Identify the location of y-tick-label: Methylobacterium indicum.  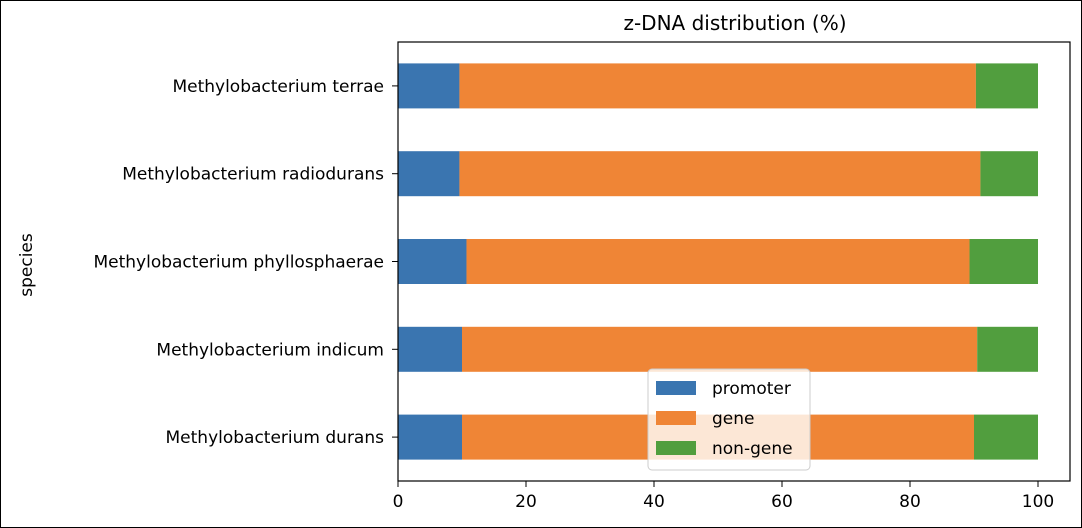
(270, 350).